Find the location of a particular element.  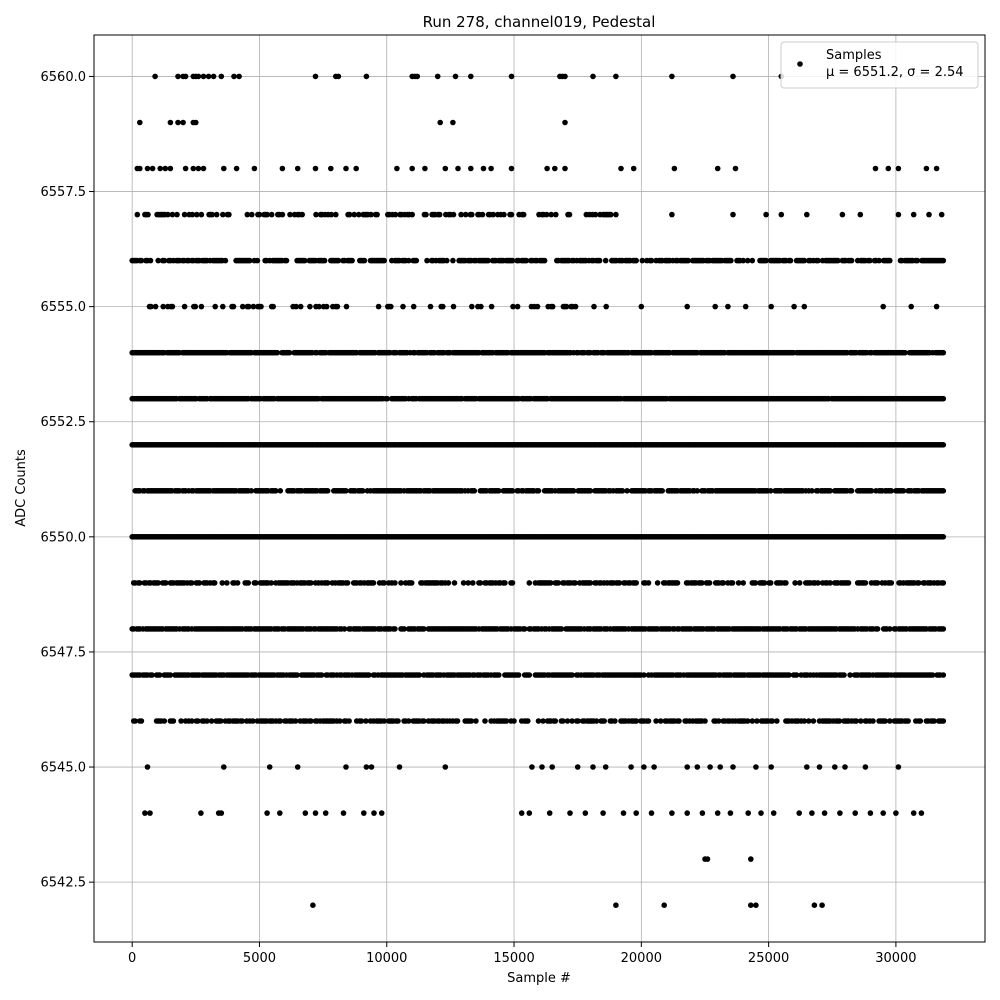

y-tick-label: 6550.0 is located at coordinates (64, 537).